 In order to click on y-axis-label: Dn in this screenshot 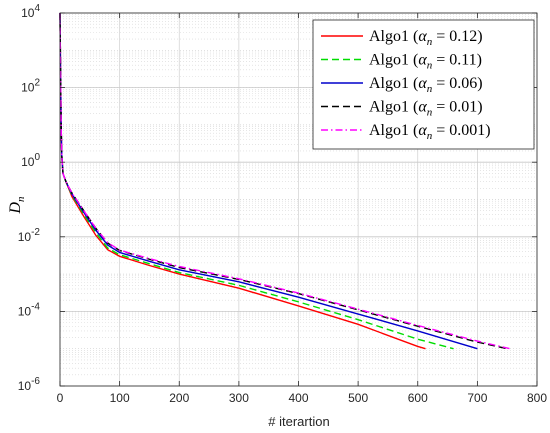, I will do `click(17, 205)`.